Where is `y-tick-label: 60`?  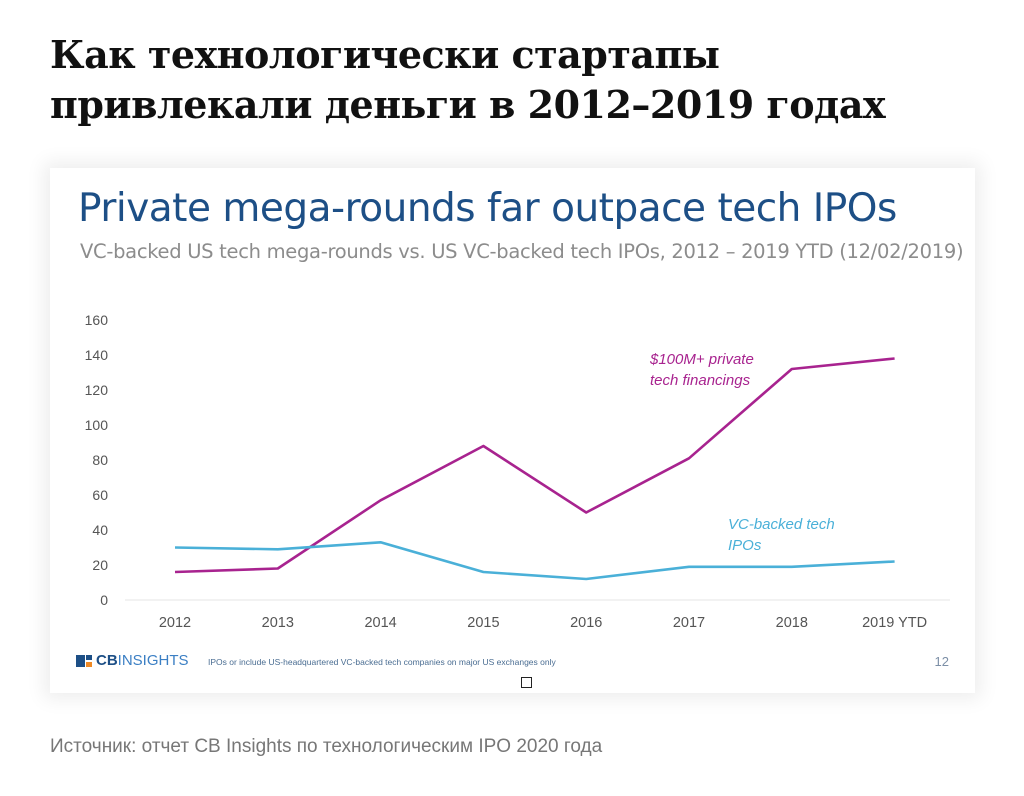
y-tick-label: 60 is located at coordinates (100, 495).